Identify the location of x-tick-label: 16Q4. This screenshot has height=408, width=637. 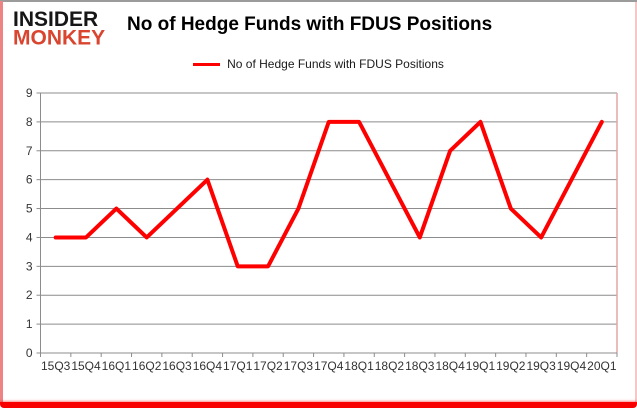
(208, 366).